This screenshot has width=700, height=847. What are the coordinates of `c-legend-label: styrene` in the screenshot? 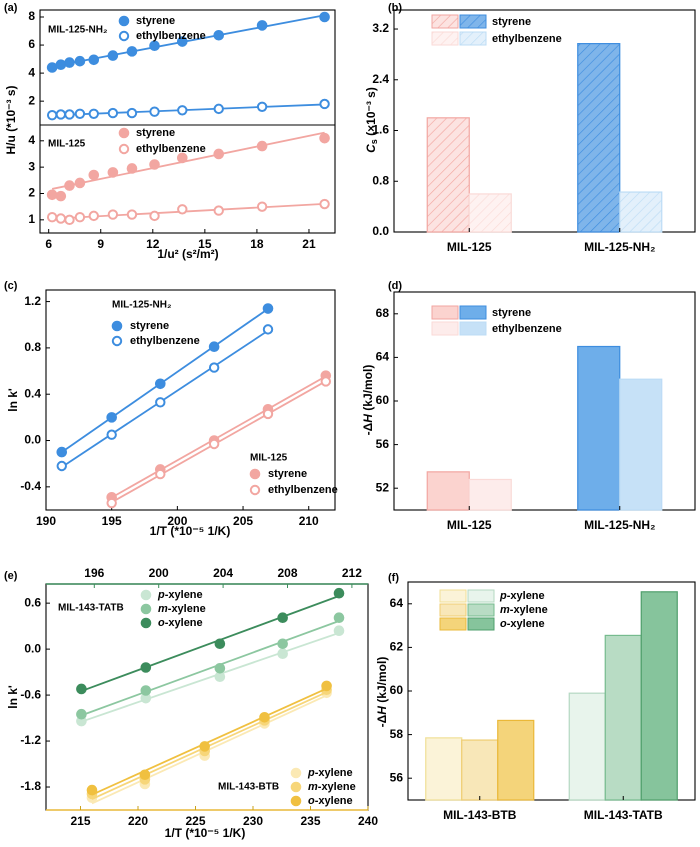 It's located at (149, 326).